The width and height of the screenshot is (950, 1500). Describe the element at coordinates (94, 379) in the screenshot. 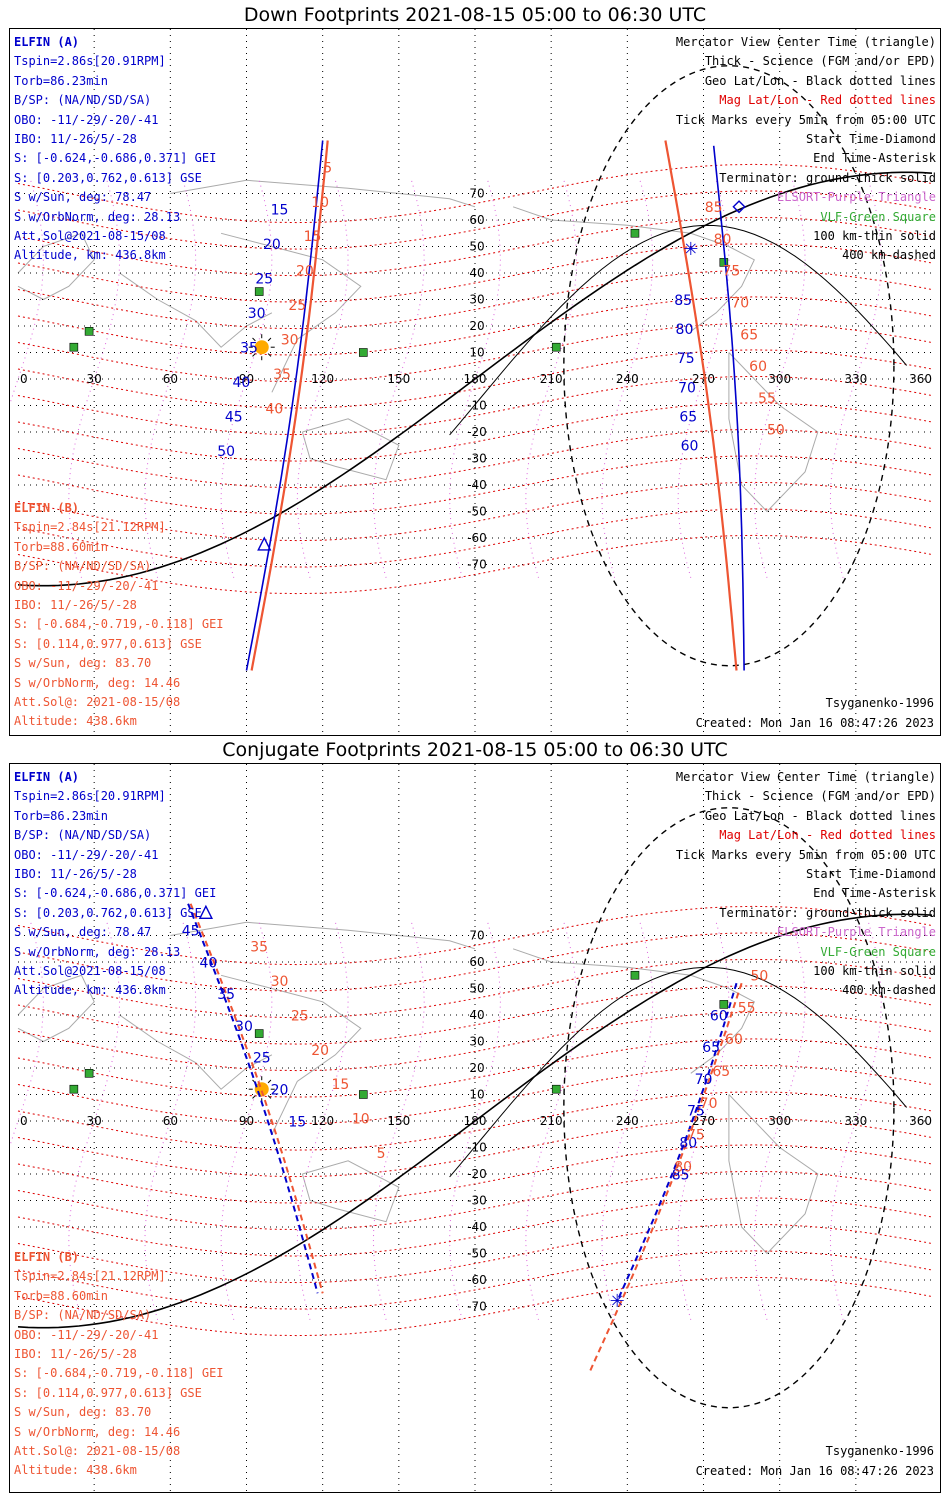

I see `lon-tick-label: 30` at that location.